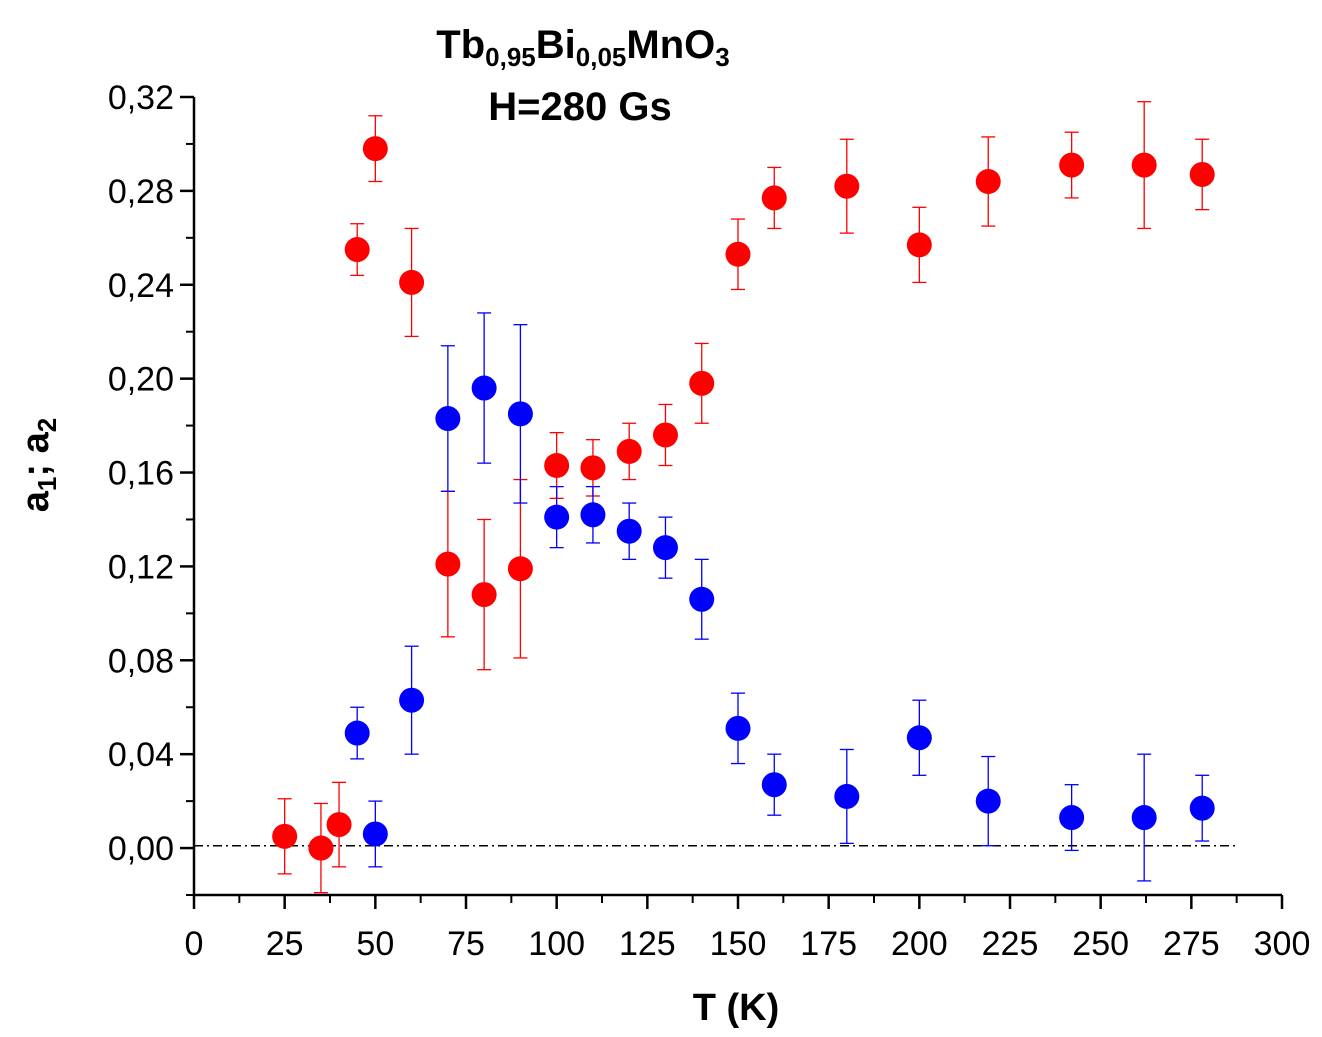  Describe the element at coordinates (38, 465) in the screenshot. I see `y-axis-label: a1; a2` at that location.